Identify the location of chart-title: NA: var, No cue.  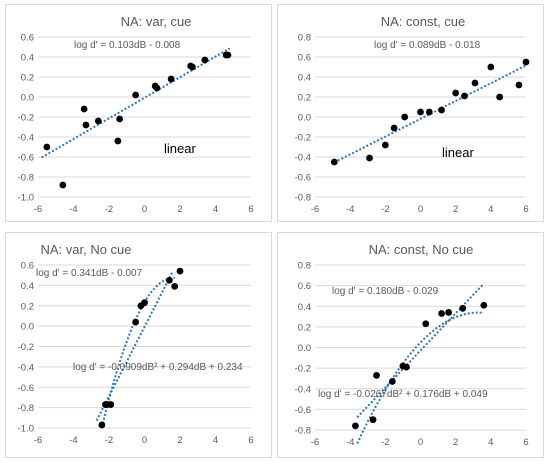
(85, 249).